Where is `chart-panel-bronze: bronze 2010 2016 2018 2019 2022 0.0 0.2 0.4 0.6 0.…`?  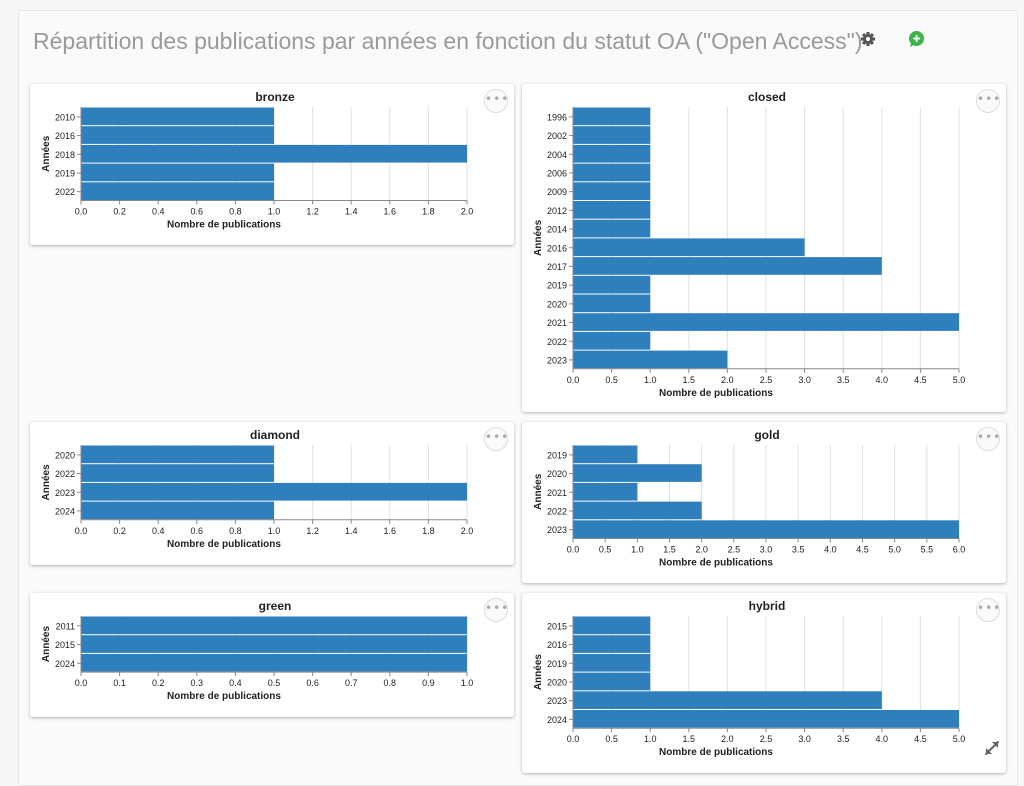
chart-panel-bronze: bronze 2010 2016 2018 2019 2022 0.0 0.2 0.4 0.6 0.… is located at coordinates (272, 164).